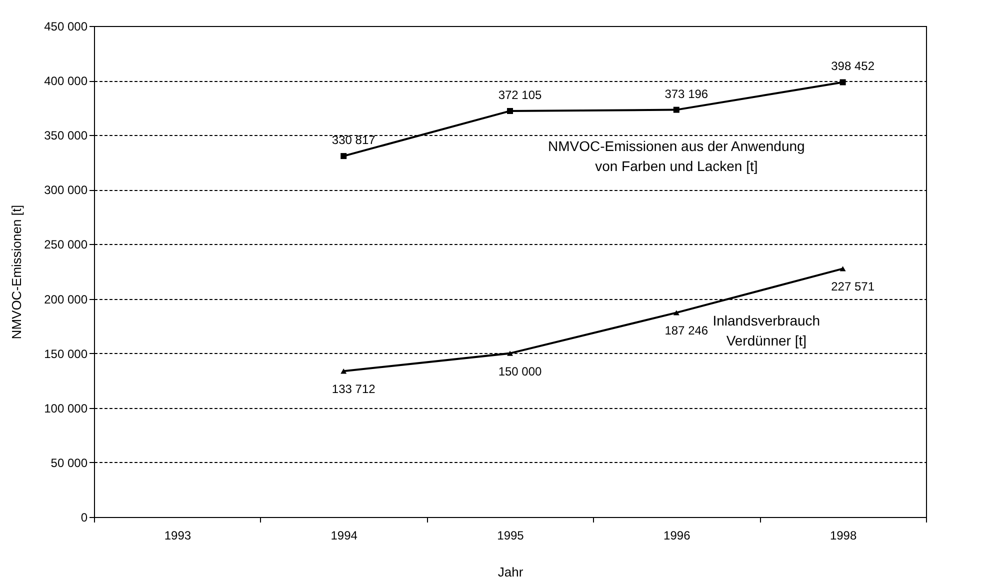  Describe the element at coordinates (178, 535) in the screenshot. I see `x-tick-label: 1993` at that location.